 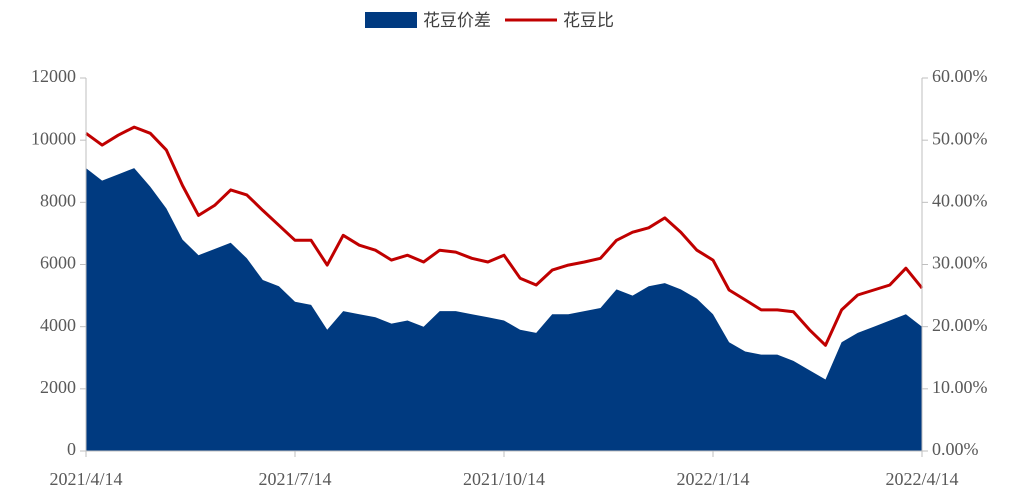 What do you see at coordinates (921, 479) in the screenshot?
I see `x-tick-label: 2022/4/14` at bounding box center [921, 479].